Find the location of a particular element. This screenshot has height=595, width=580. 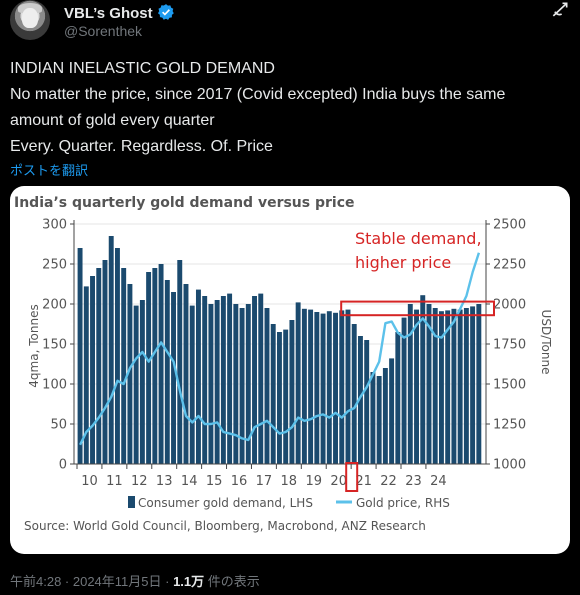

avatar is located at coordinates (30, 20).